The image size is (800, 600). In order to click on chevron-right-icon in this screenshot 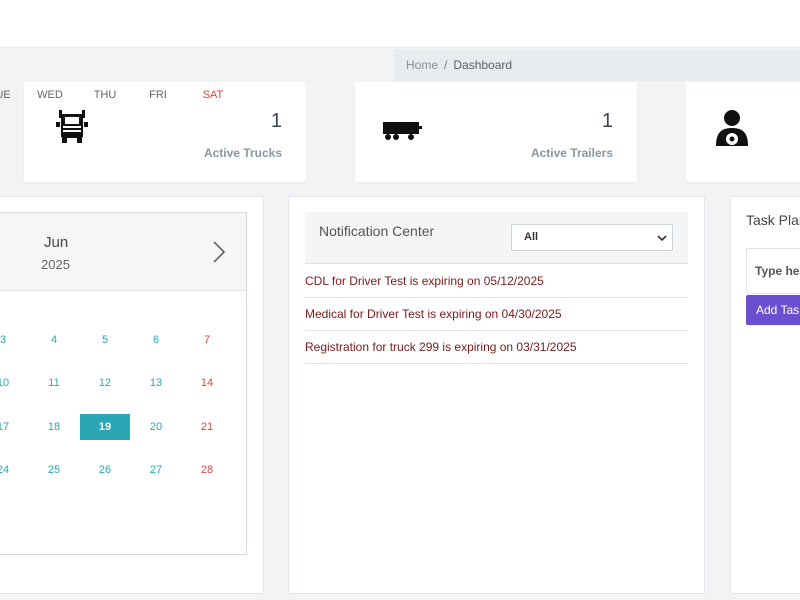, I will do `click(219, 252)`.